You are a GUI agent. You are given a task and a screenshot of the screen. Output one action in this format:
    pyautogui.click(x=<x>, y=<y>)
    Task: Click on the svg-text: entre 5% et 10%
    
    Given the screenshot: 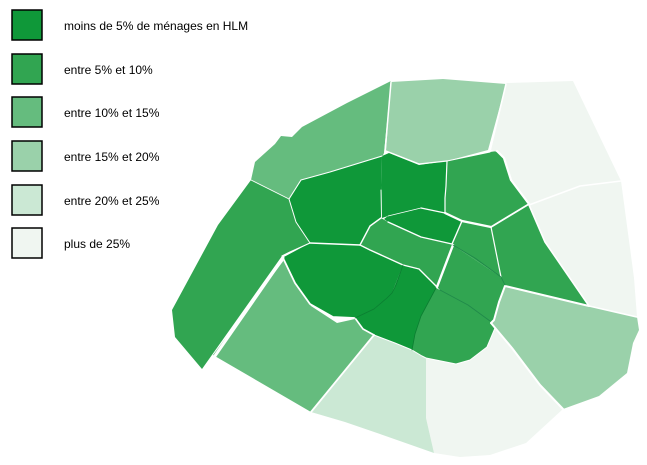 What is the action you would take?
    pyautogui.click(x=108, y=70)
    